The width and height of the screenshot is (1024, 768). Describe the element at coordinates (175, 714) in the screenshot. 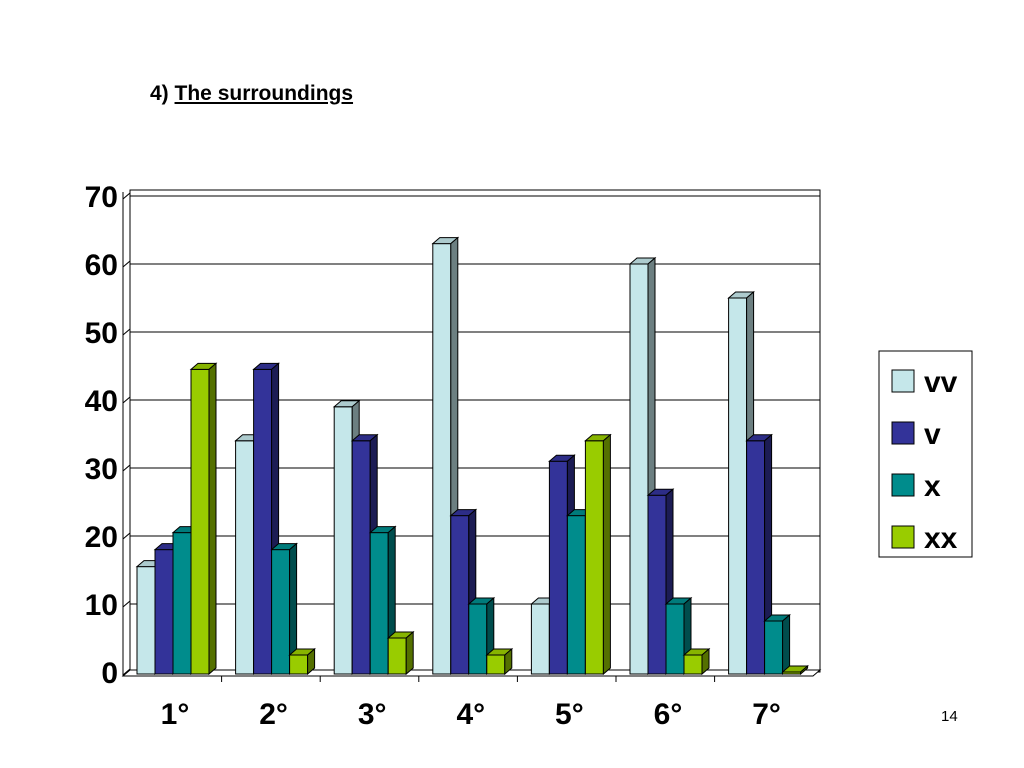

I see `x-tick-label: 1°` at that location.